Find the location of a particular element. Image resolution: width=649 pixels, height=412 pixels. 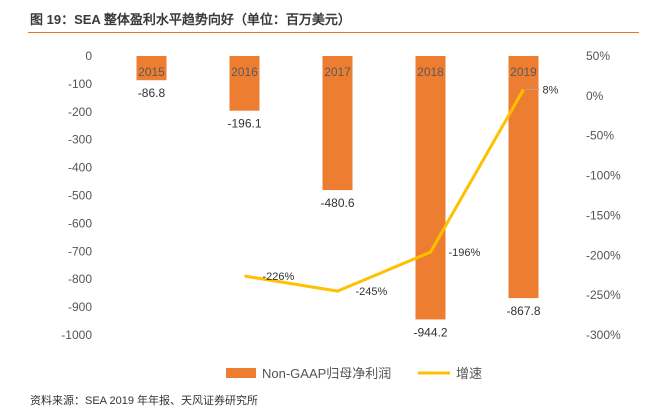

category-label: 2017 is located at coordinates (337, 72).